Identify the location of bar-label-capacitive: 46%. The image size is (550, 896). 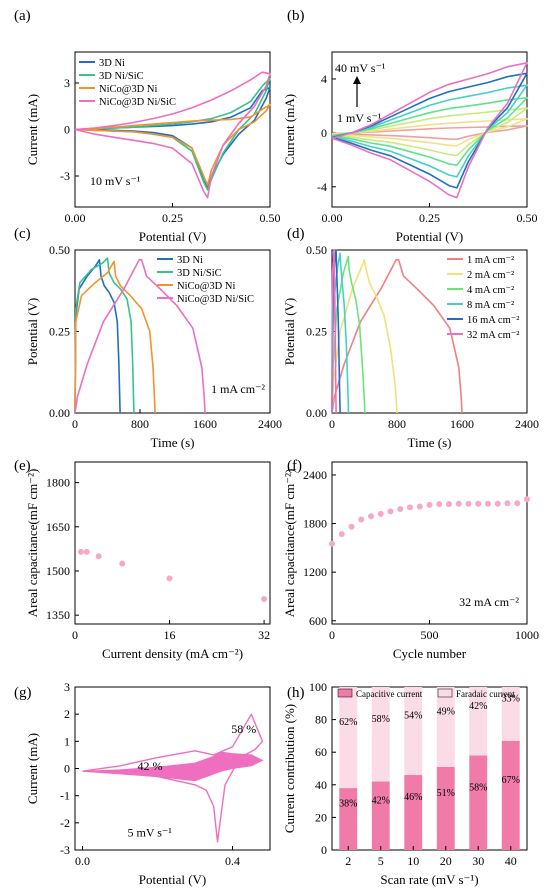
(413, 797).